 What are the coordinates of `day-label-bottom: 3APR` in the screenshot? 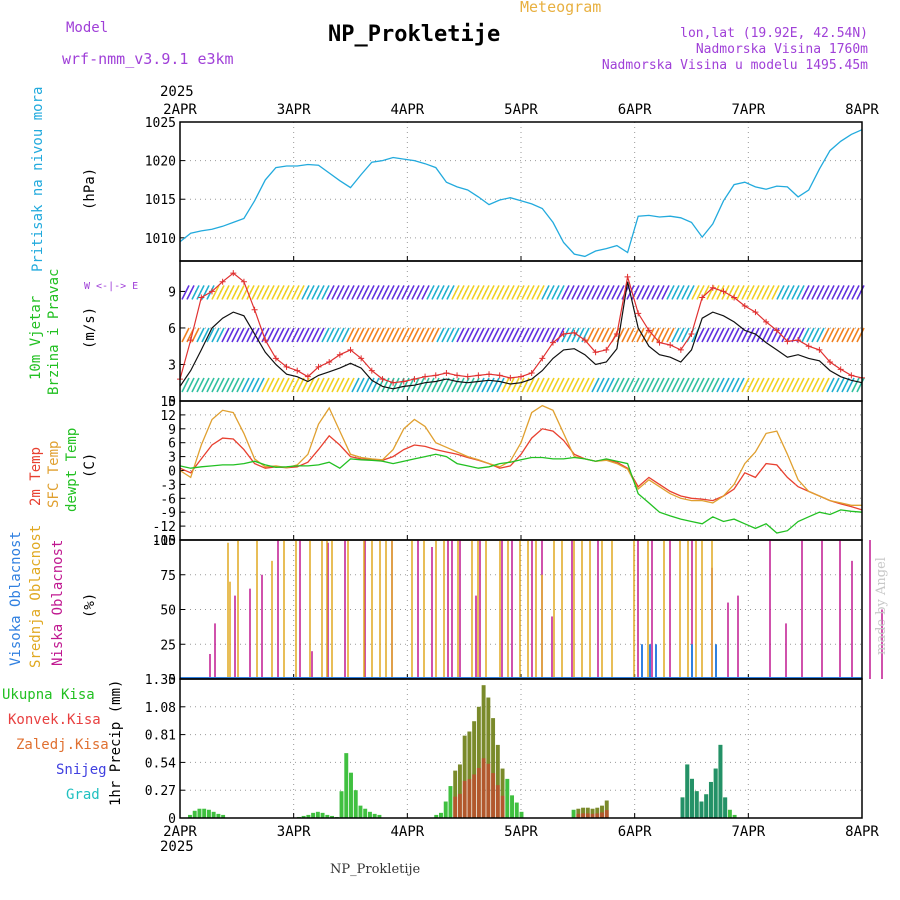 It's located at (294, 832).